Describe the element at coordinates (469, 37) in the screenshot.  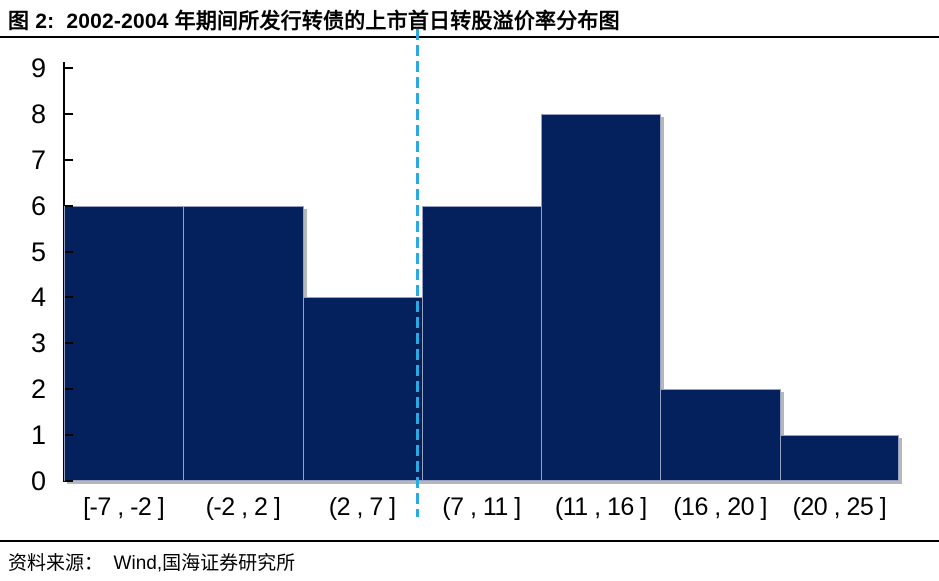
I see `title-separator-line` at that location.